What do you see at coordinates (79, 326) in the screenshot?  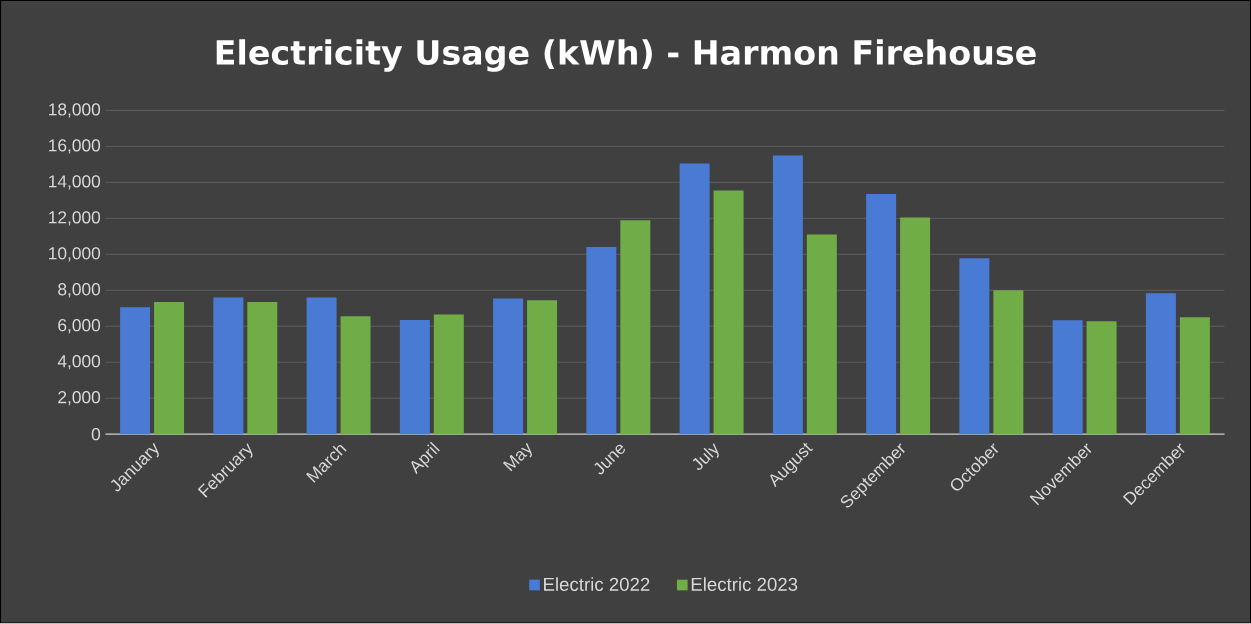 I see `y-tick-label: 6,000` at bounding box center [79, 326].